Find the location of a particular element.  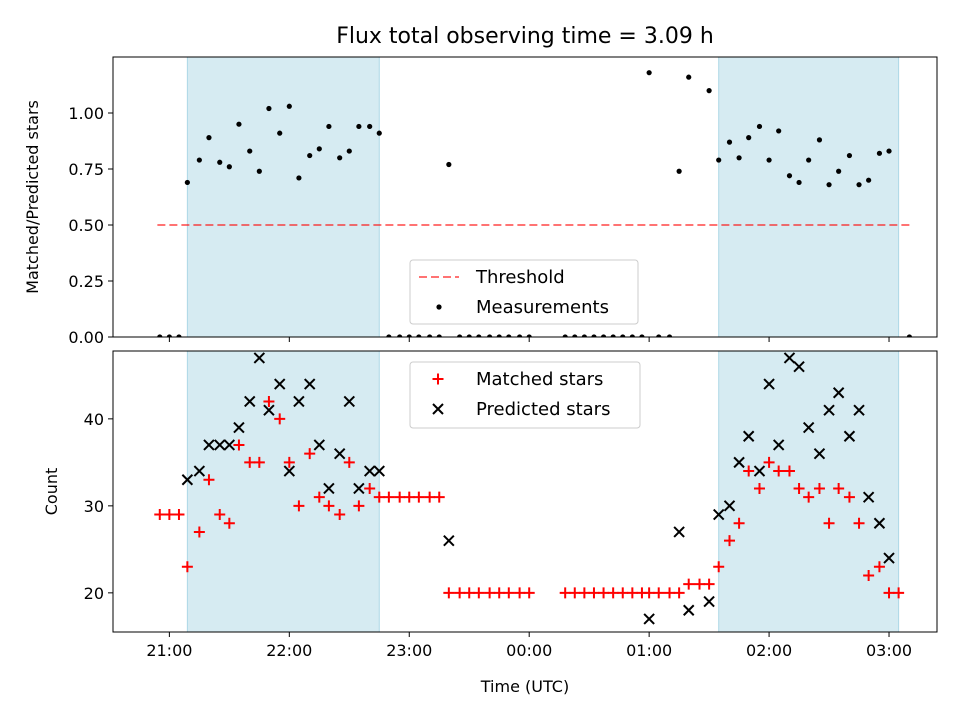

y-tick-label: 0.75 is located at coordinates (86, 169).